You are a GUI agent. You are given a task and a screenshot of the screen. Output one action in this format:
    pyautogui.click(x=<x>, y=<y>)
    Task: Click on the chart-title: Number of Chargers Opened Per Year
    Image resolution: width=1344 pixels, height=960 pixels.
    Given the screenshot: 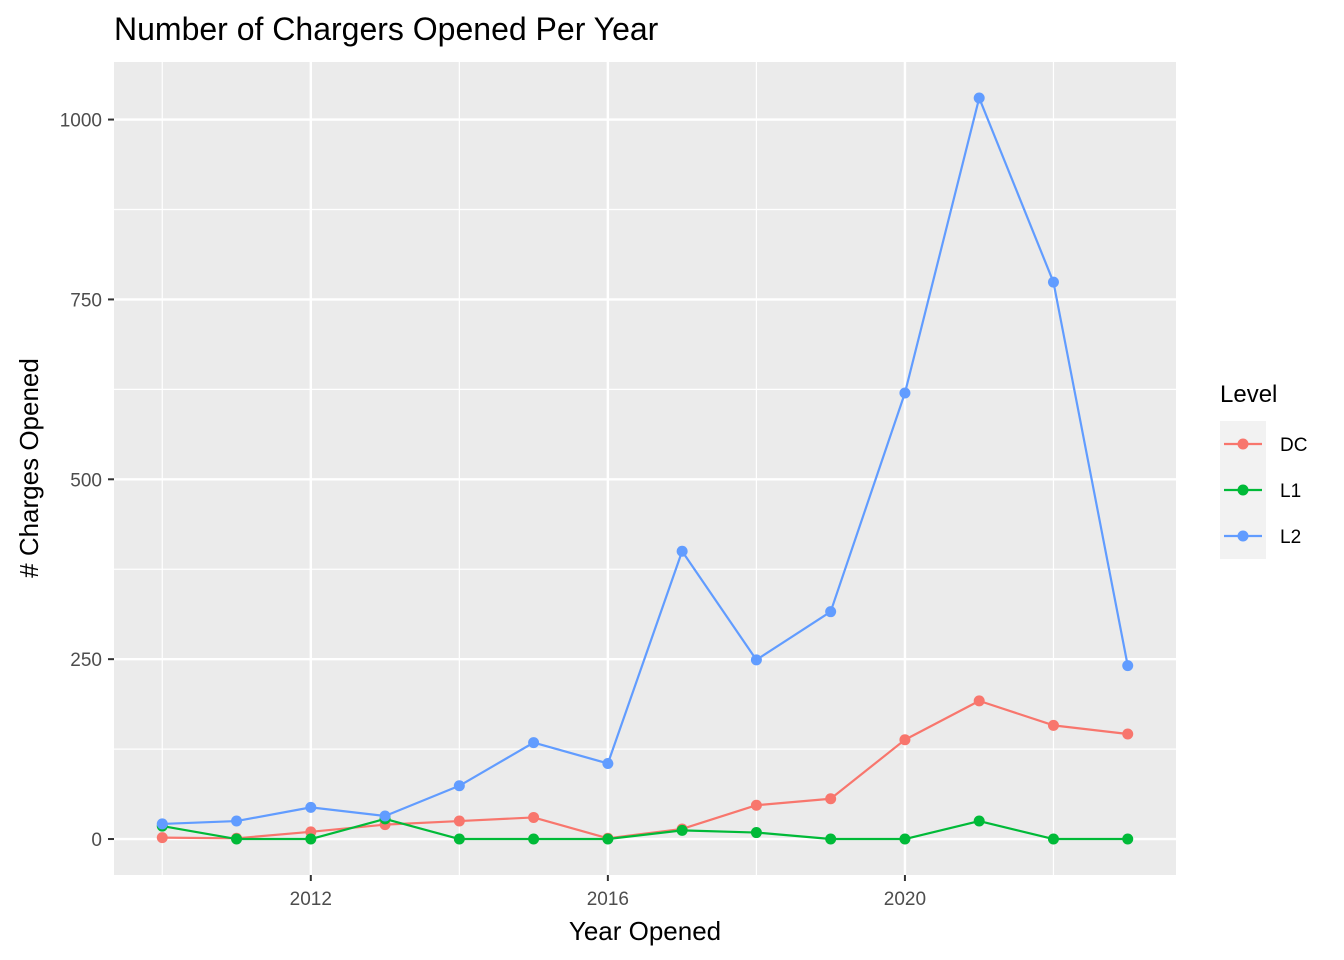 What is the action you would take?
    pyautogui.click(x=386, y=29)
    